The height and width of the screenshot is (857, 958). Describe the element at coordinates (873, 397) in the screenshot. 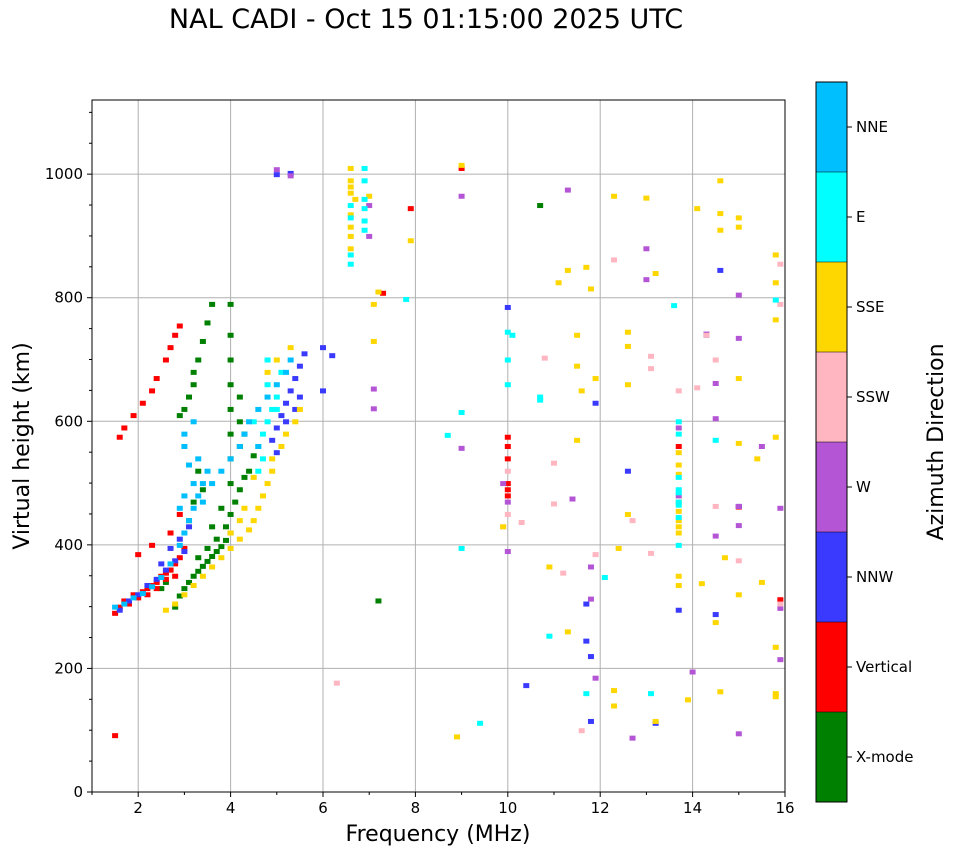

I see `colorbar-tick-label: SSW` at that location.